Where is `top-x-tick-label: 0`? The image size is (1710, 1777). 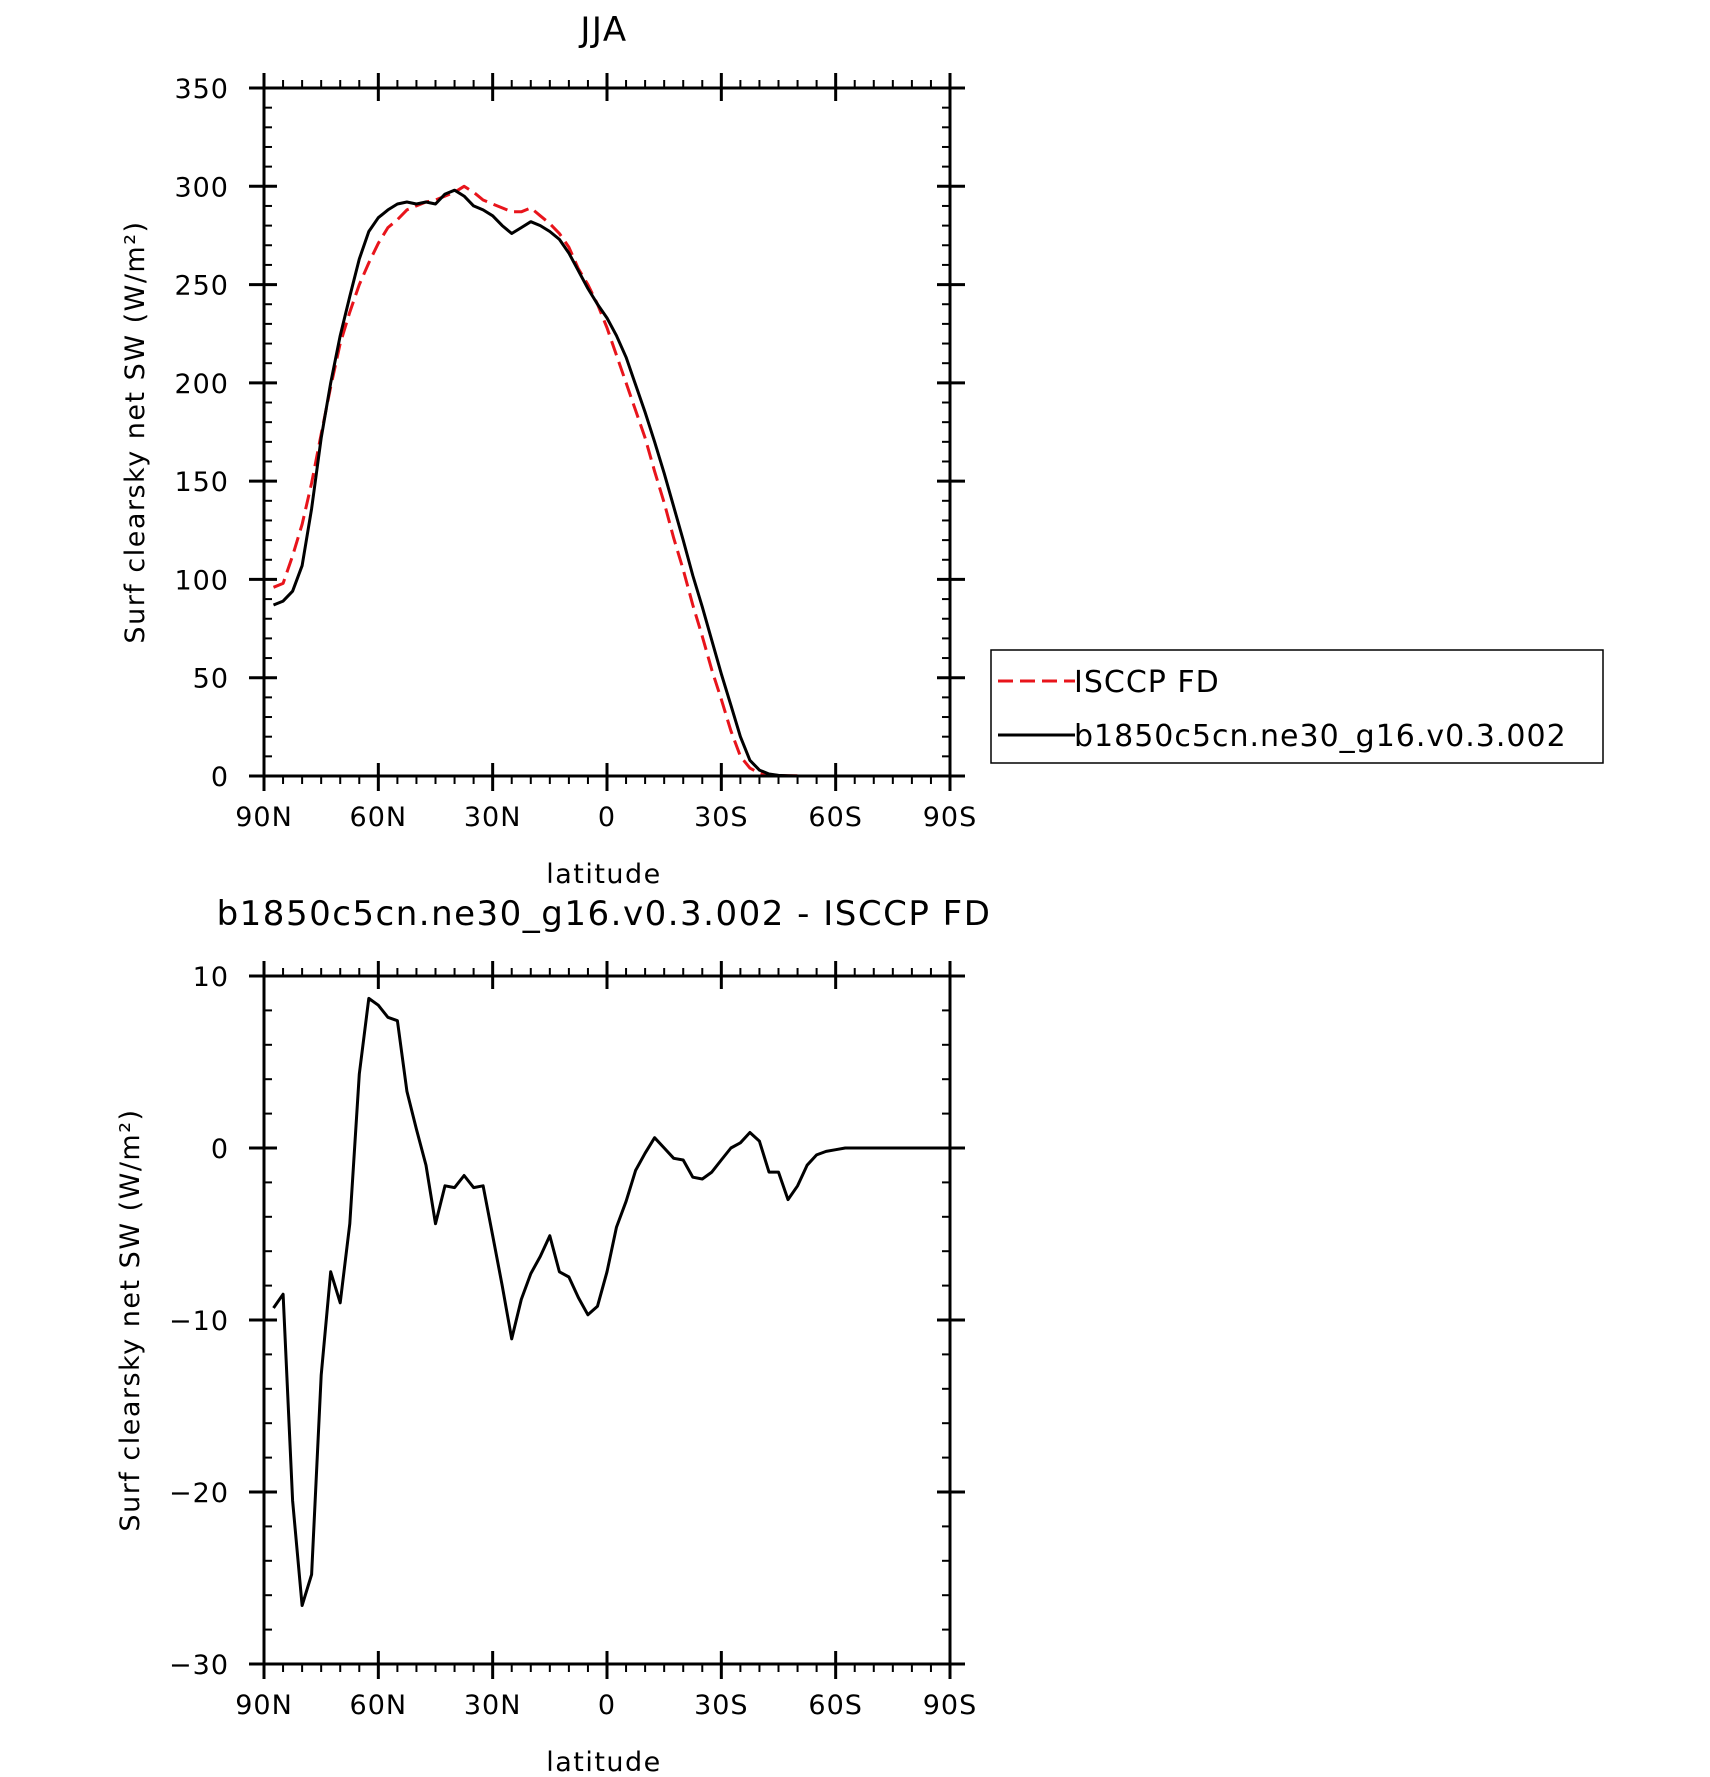
top-x-tick-label: 0 is located at coordinates (607, 817).